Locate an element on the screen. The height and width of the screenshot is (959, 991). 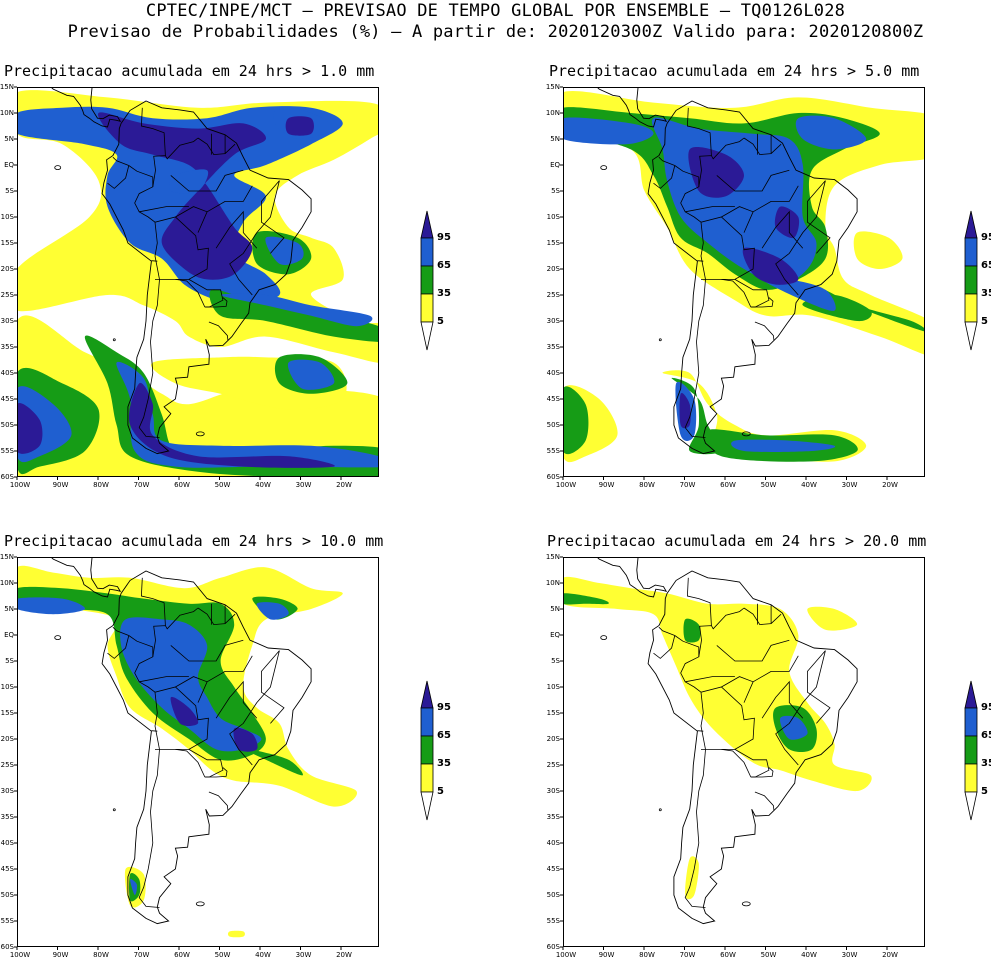
colorbar-4: 95 65 35 5 is located at coordinates (977, 750).